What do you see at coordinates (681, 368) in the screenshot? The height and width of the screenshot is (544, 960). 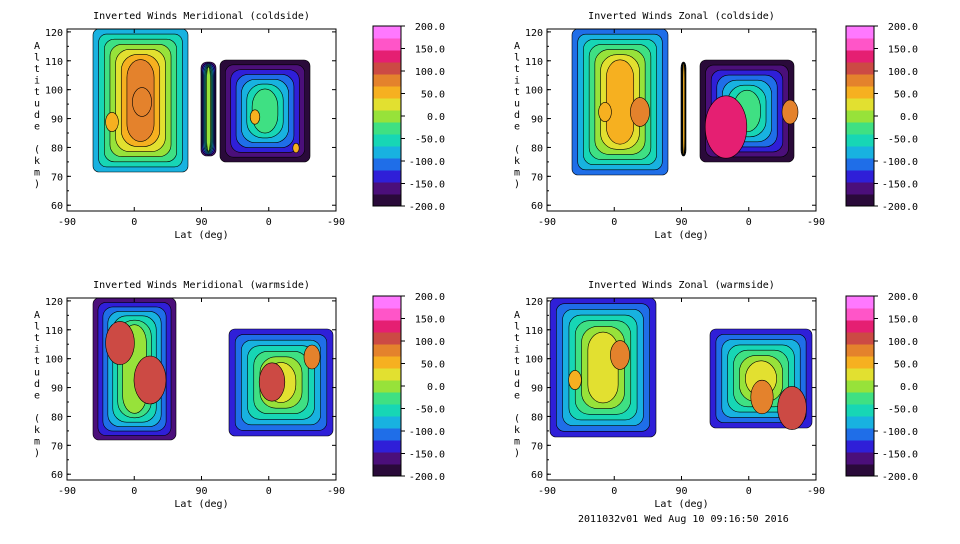 I see `contour-field` at bounding box center [681, 368].